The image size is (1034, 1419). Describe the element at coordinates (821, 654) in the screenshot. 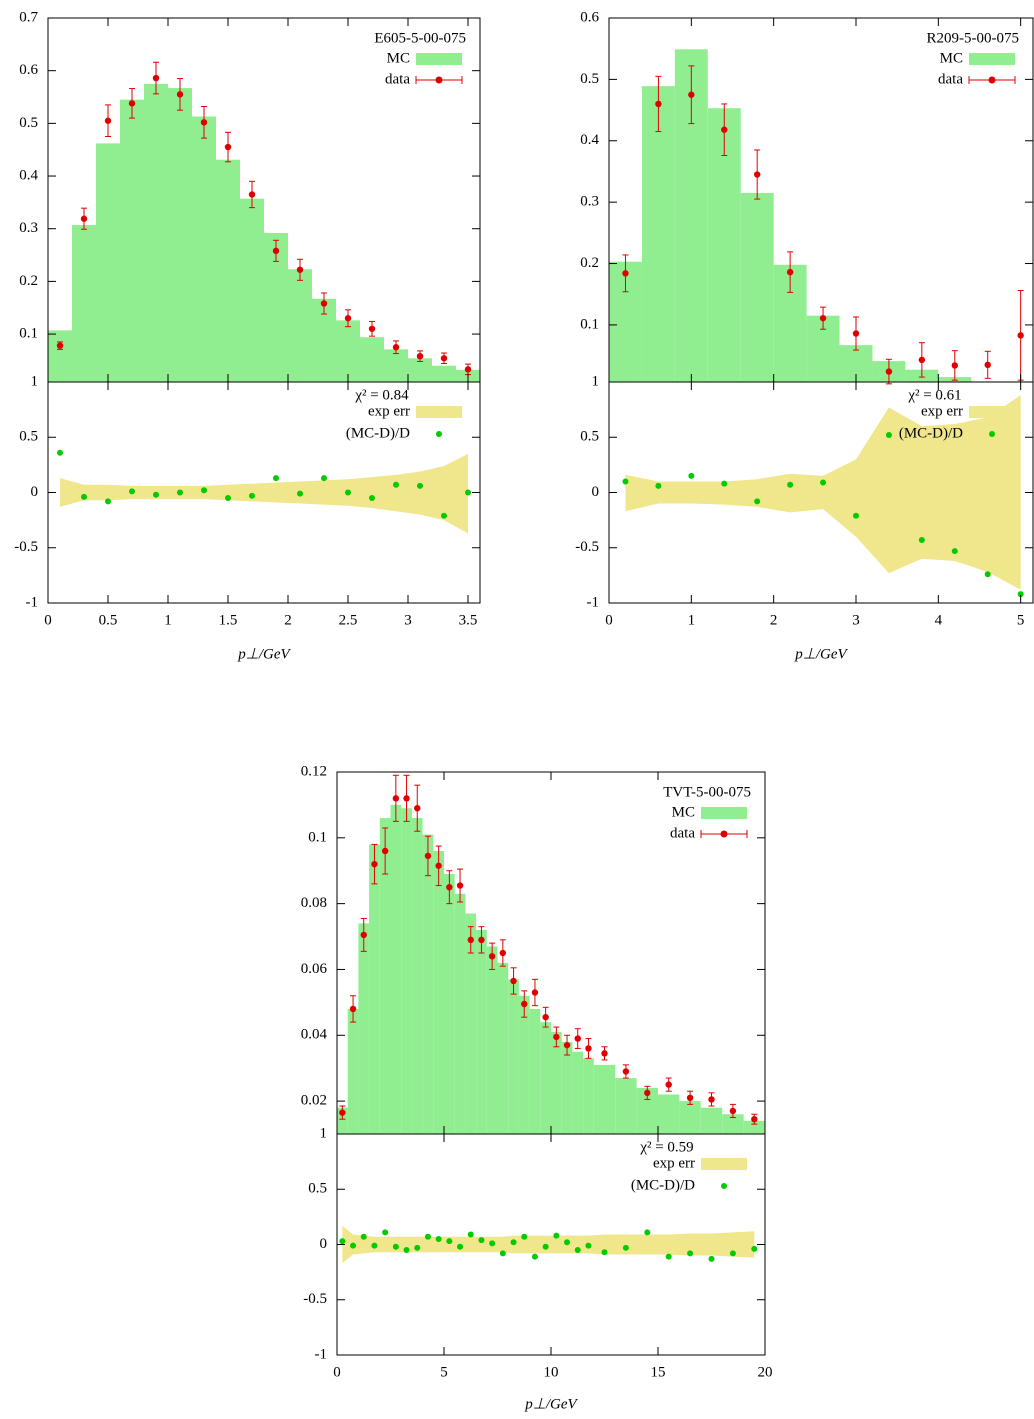

I see `x-axis-label: p⊥/GeV` at that location.